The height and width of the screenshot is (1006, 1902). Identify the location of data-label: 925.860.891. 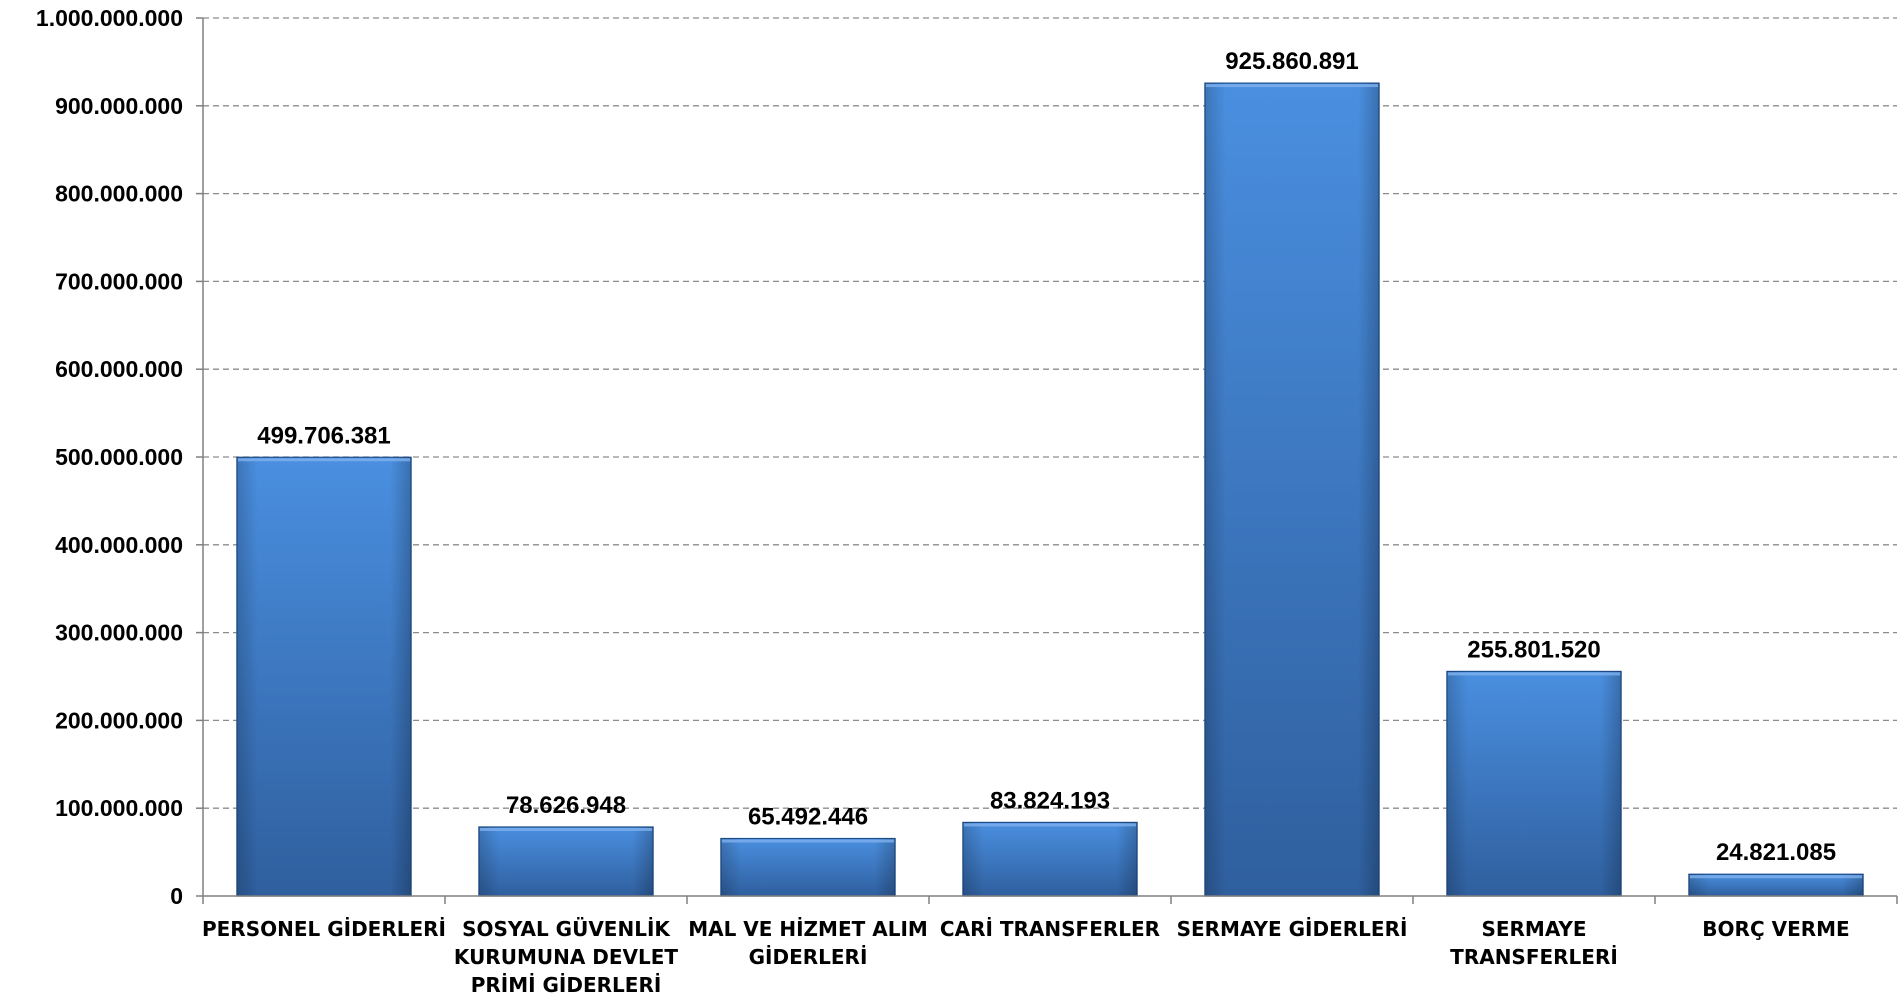
(1291, 61).